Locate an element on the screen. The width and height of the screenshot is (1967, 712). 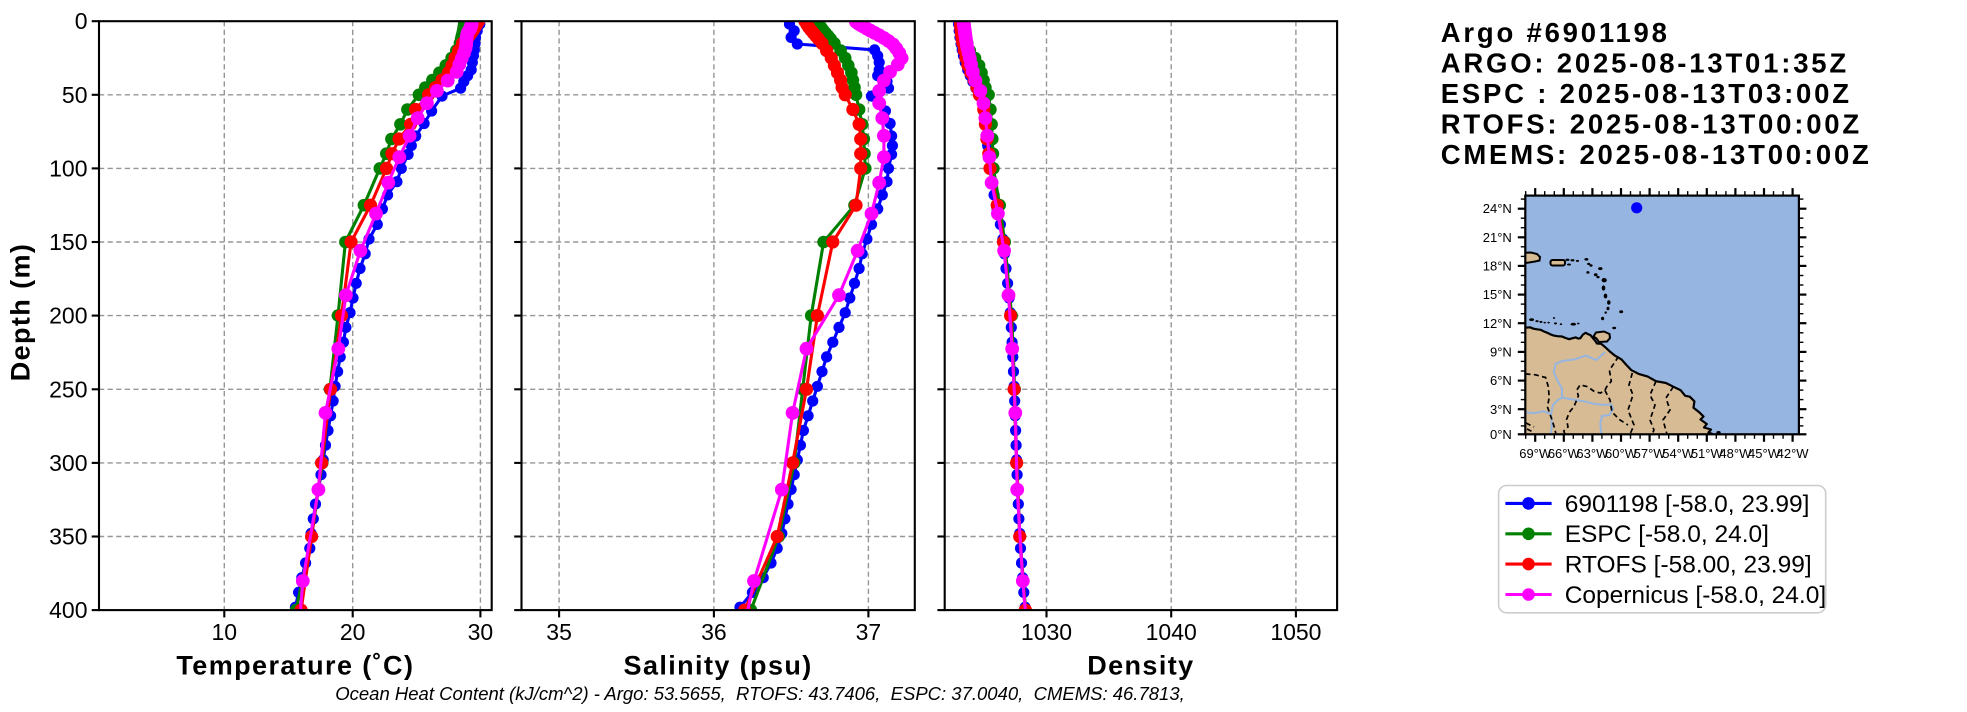
svg-text: 200 is located at coordinates (68, 316).